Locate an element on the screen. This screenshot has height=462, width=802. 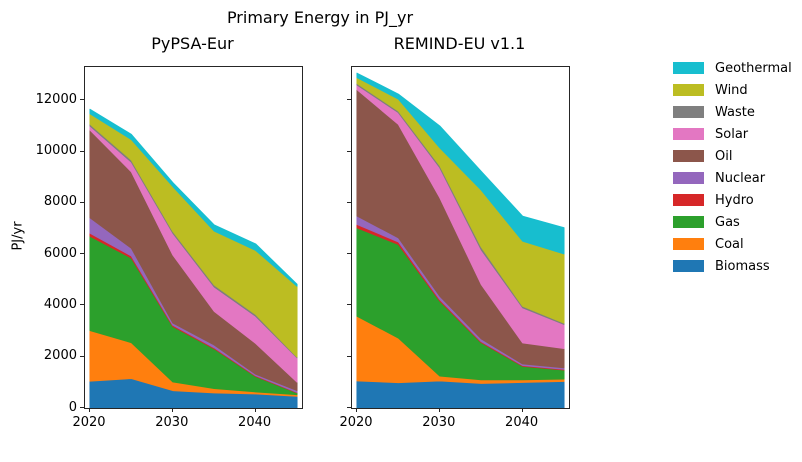
legend-item-geothermal: Geothermal is located at coordinates (732, 68).